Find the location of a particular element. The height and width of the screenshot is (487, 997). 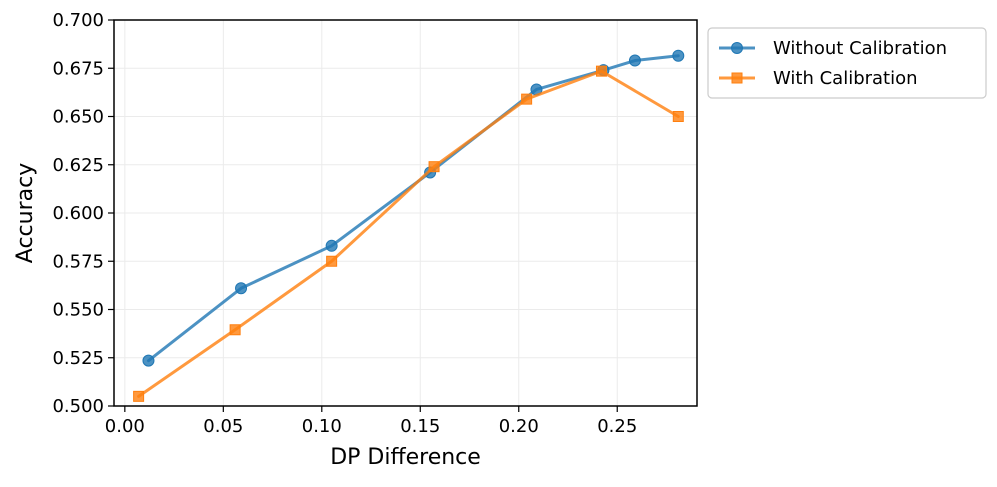

y-tick-label: 0.500 is located at coordinates (78, 406).